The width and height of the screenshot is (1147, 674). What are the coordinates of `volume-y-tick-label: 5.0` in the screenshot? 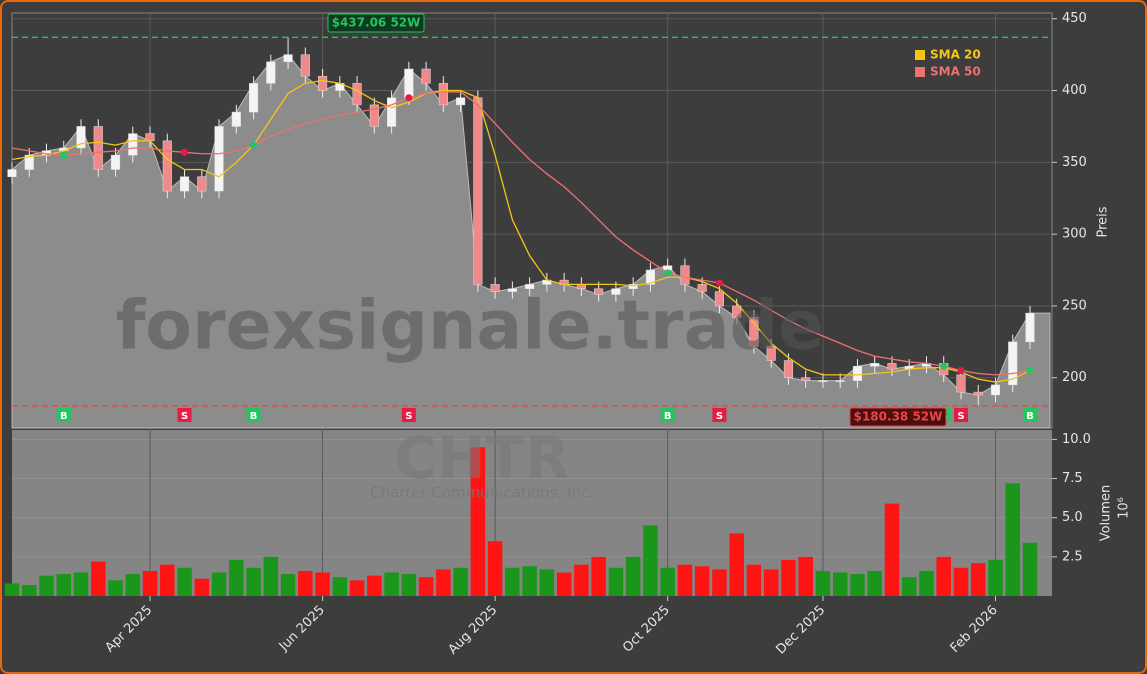 It's located at (1072, 517).